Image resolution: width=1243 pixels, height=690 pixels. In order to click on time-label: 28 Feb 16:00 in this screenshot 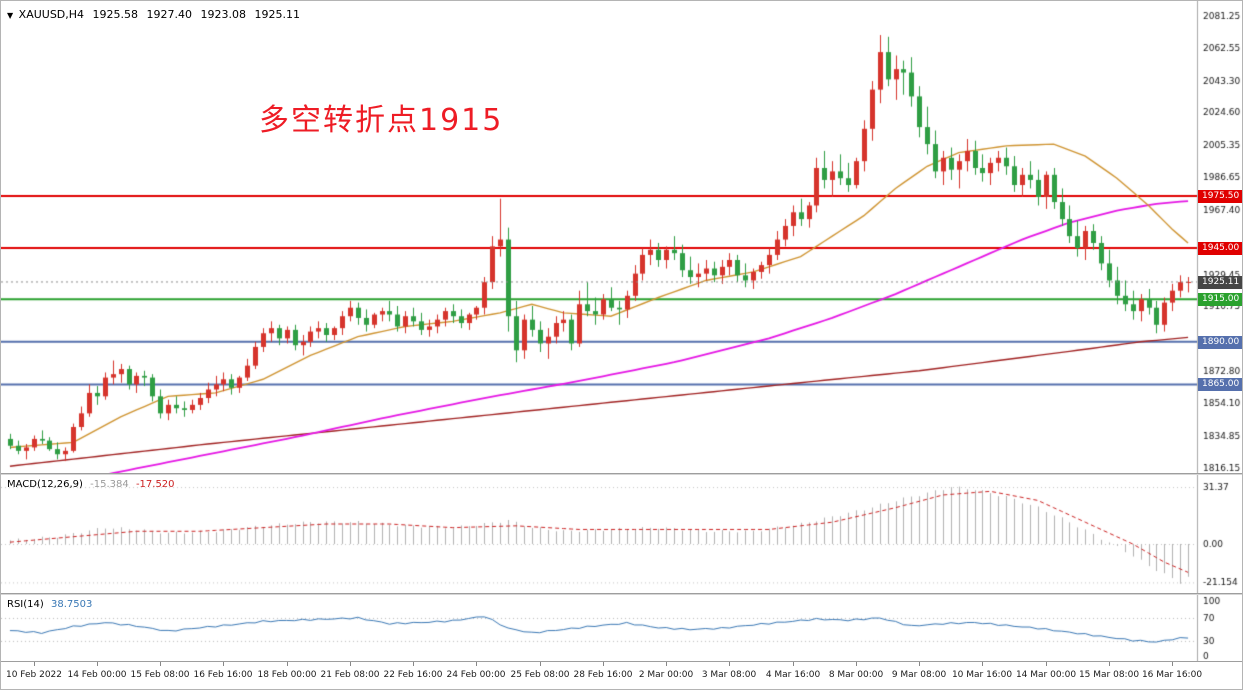, I will do `click(603, 675)`.